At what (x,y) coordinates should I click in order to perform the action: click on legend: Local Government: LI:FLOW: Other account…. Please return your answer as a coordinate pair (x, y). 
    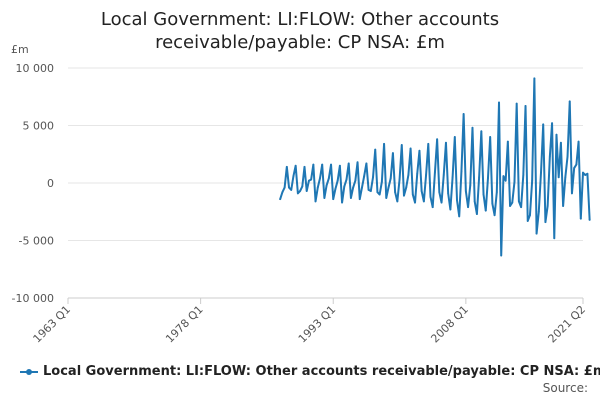
    Looking at the image, I should click on (310, 371).